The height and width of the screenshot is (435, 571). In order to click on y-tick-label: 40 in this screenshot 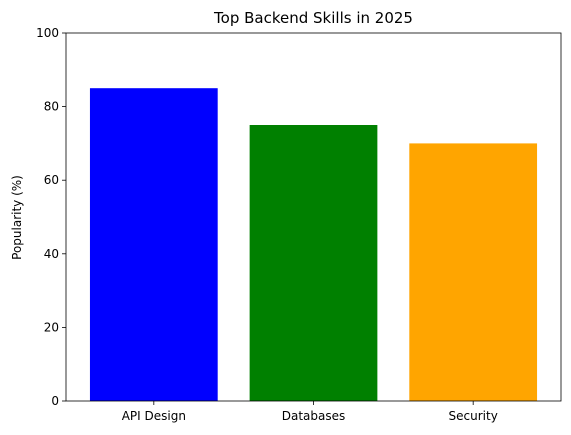, I will do `click(51, 254)`.